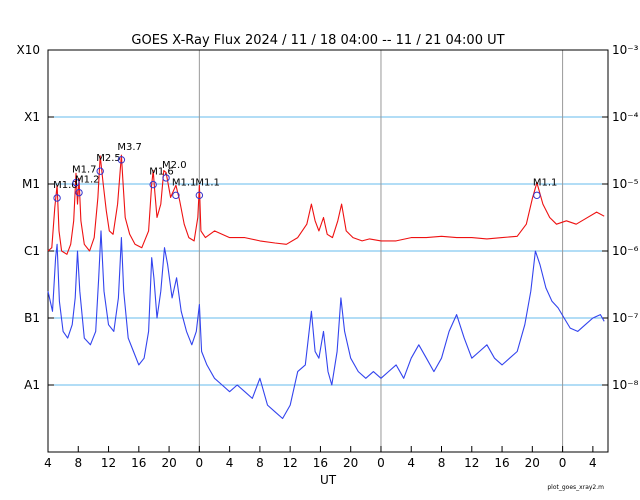  What do you see at coordinates (108, 158) in the screenshot?
I see `flare-label: M2.5` at bounding box center [108, 158].